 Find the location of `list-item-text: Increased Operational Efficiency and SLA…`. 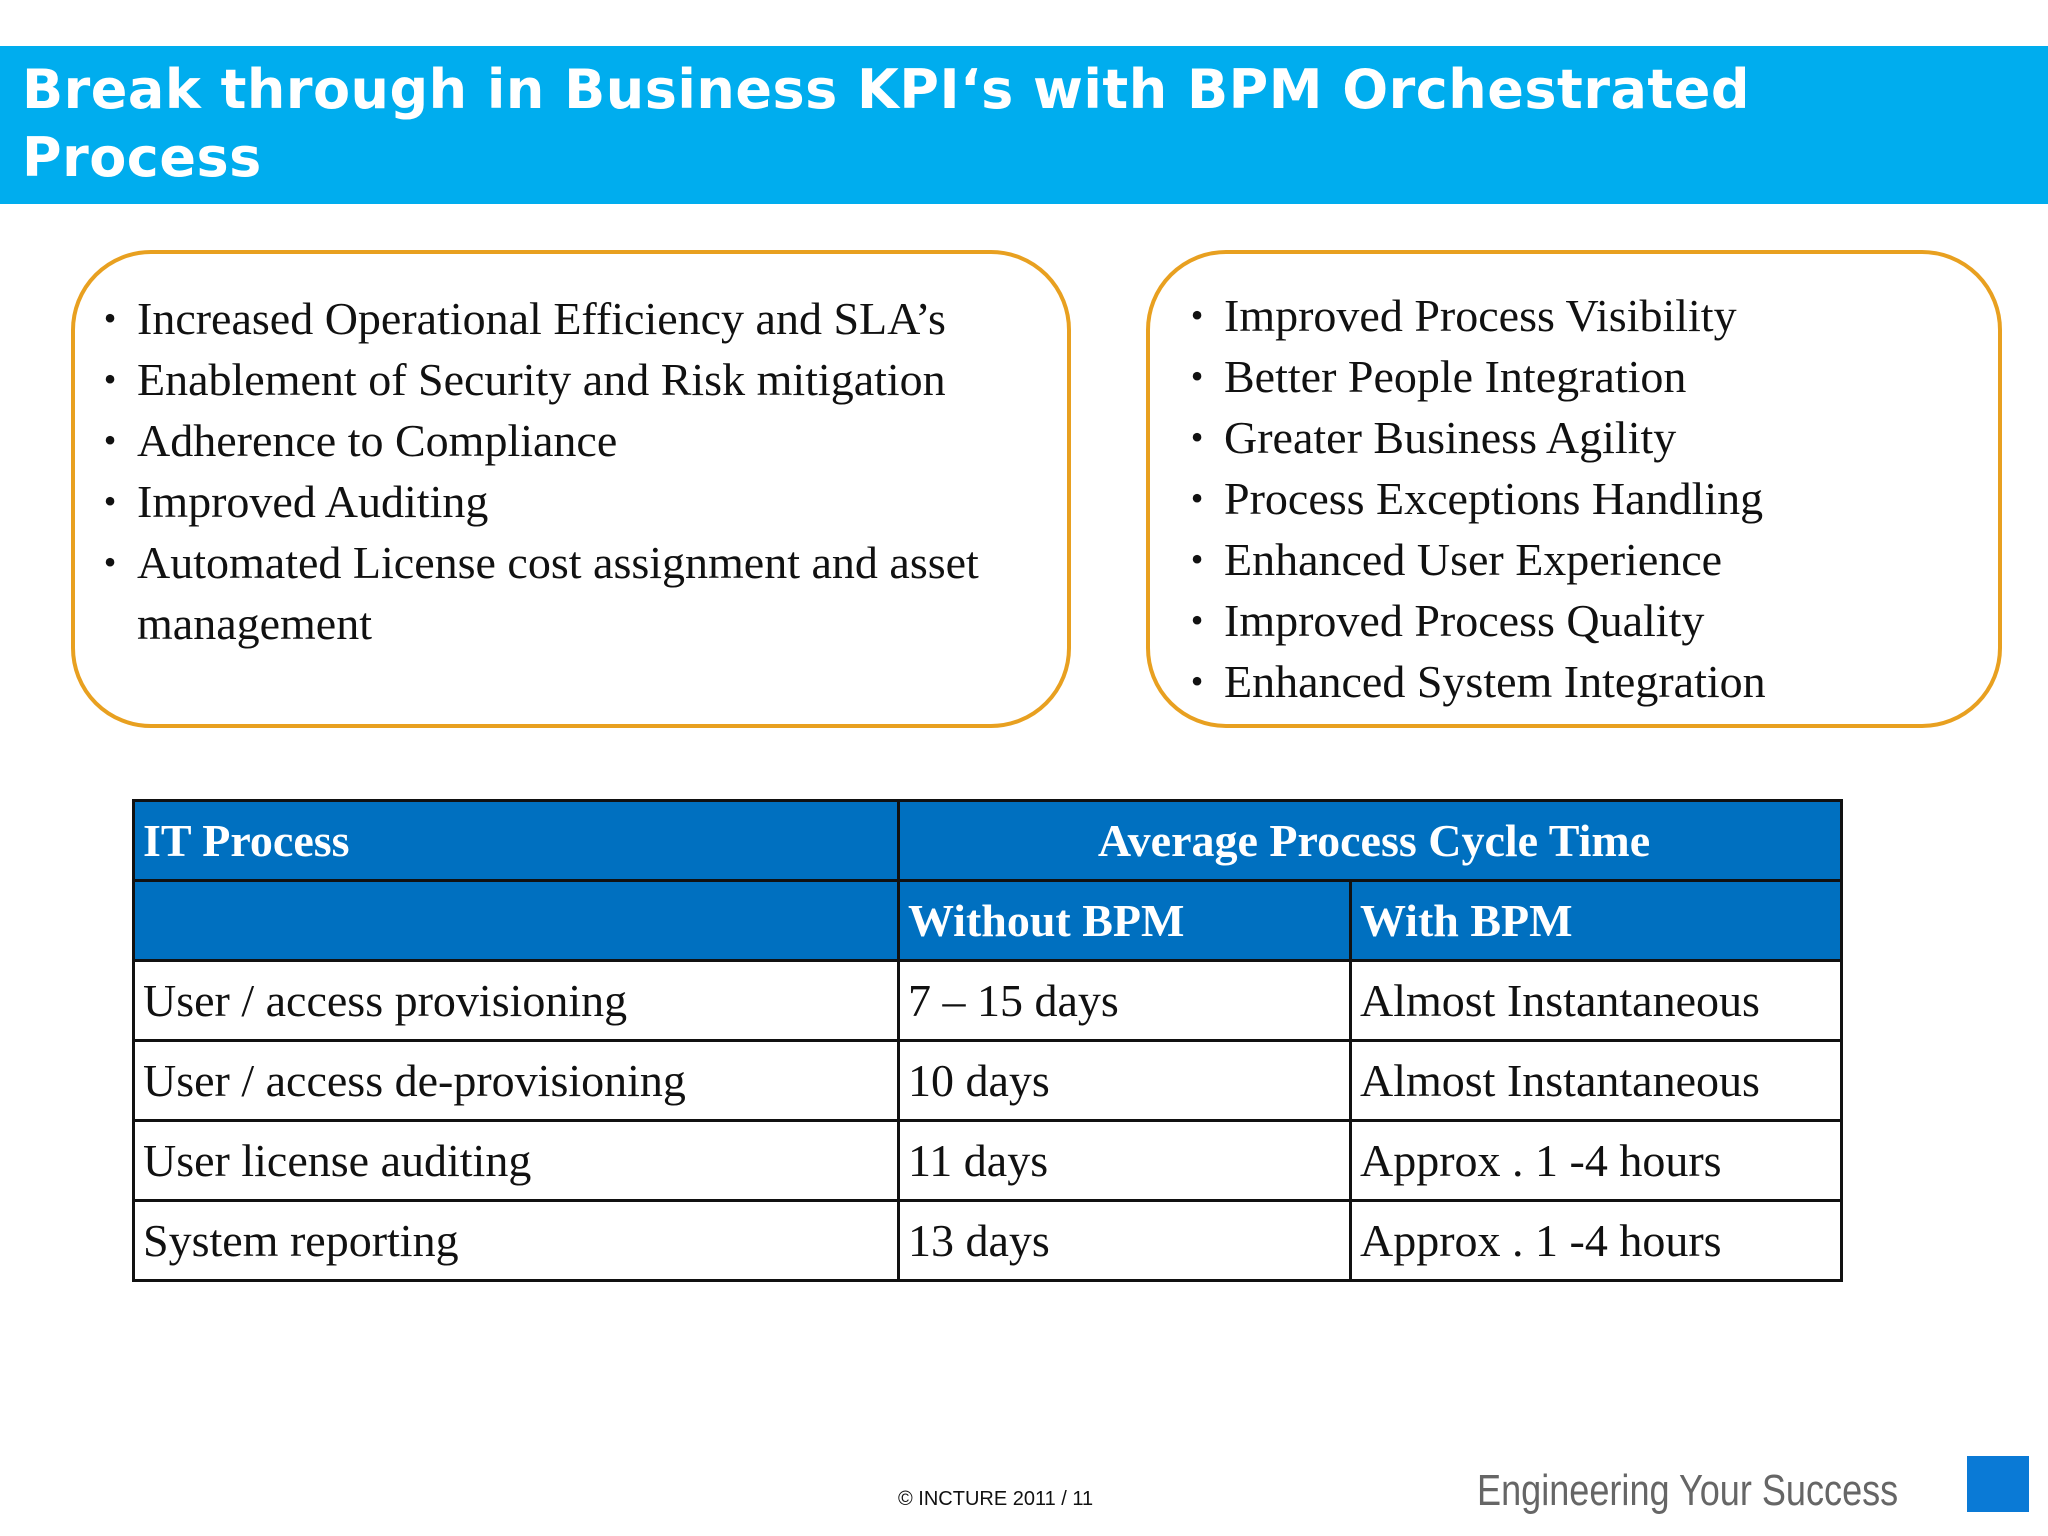

list-item-text: Increased Operational Efficiency and SLA… is located at coordinates (541, 318).